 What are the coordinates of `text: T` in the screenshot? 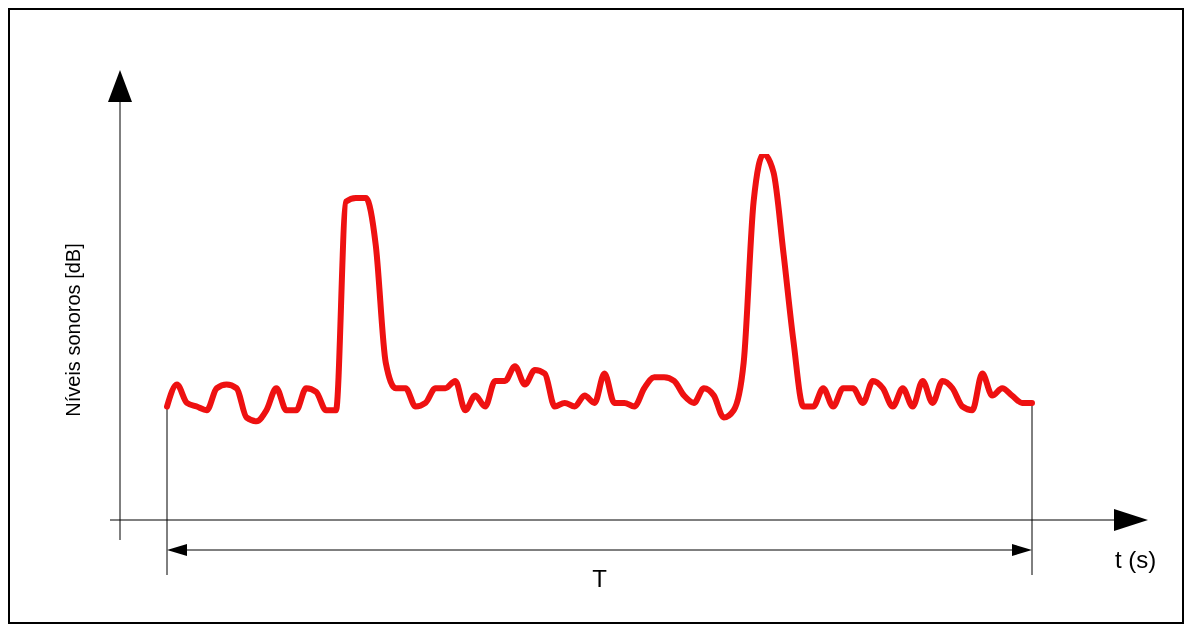 It's located at (600, 578).